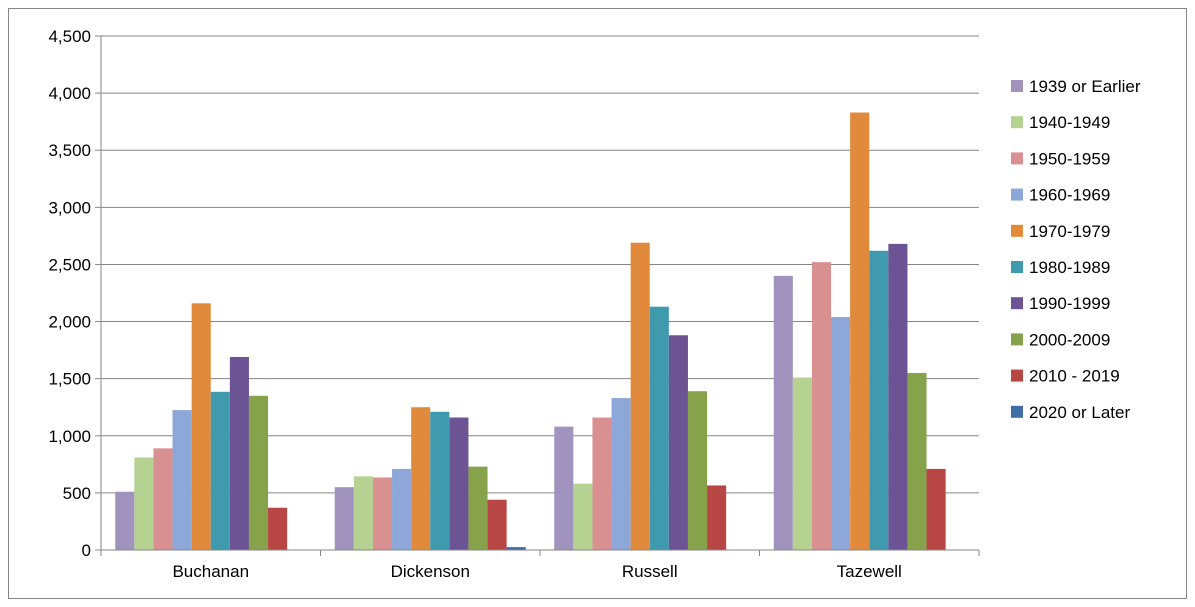  What do you see at coordinates (1069, 158) in the screenshot?
I see `legend-label: 1950-1959` at bounding box center [1069, 158].